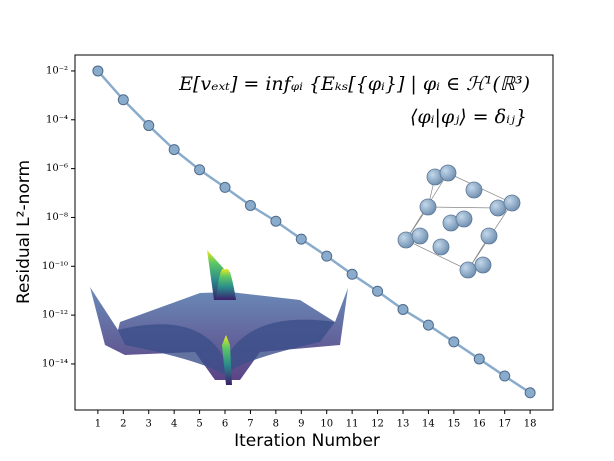 The width and height of the screenshot is (614, 461). What do you see at coordinates (55, 266) in the screenshot?
I see `y-tick-label: 10⁻¹⁰` at bounding box center [55, 266].